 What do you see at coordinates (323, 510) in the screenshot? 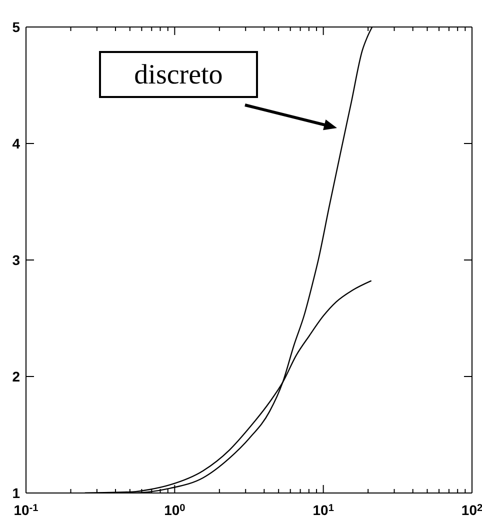
I see `x-tick-label: 10$^{1}$` at bounding box center [323, 510].